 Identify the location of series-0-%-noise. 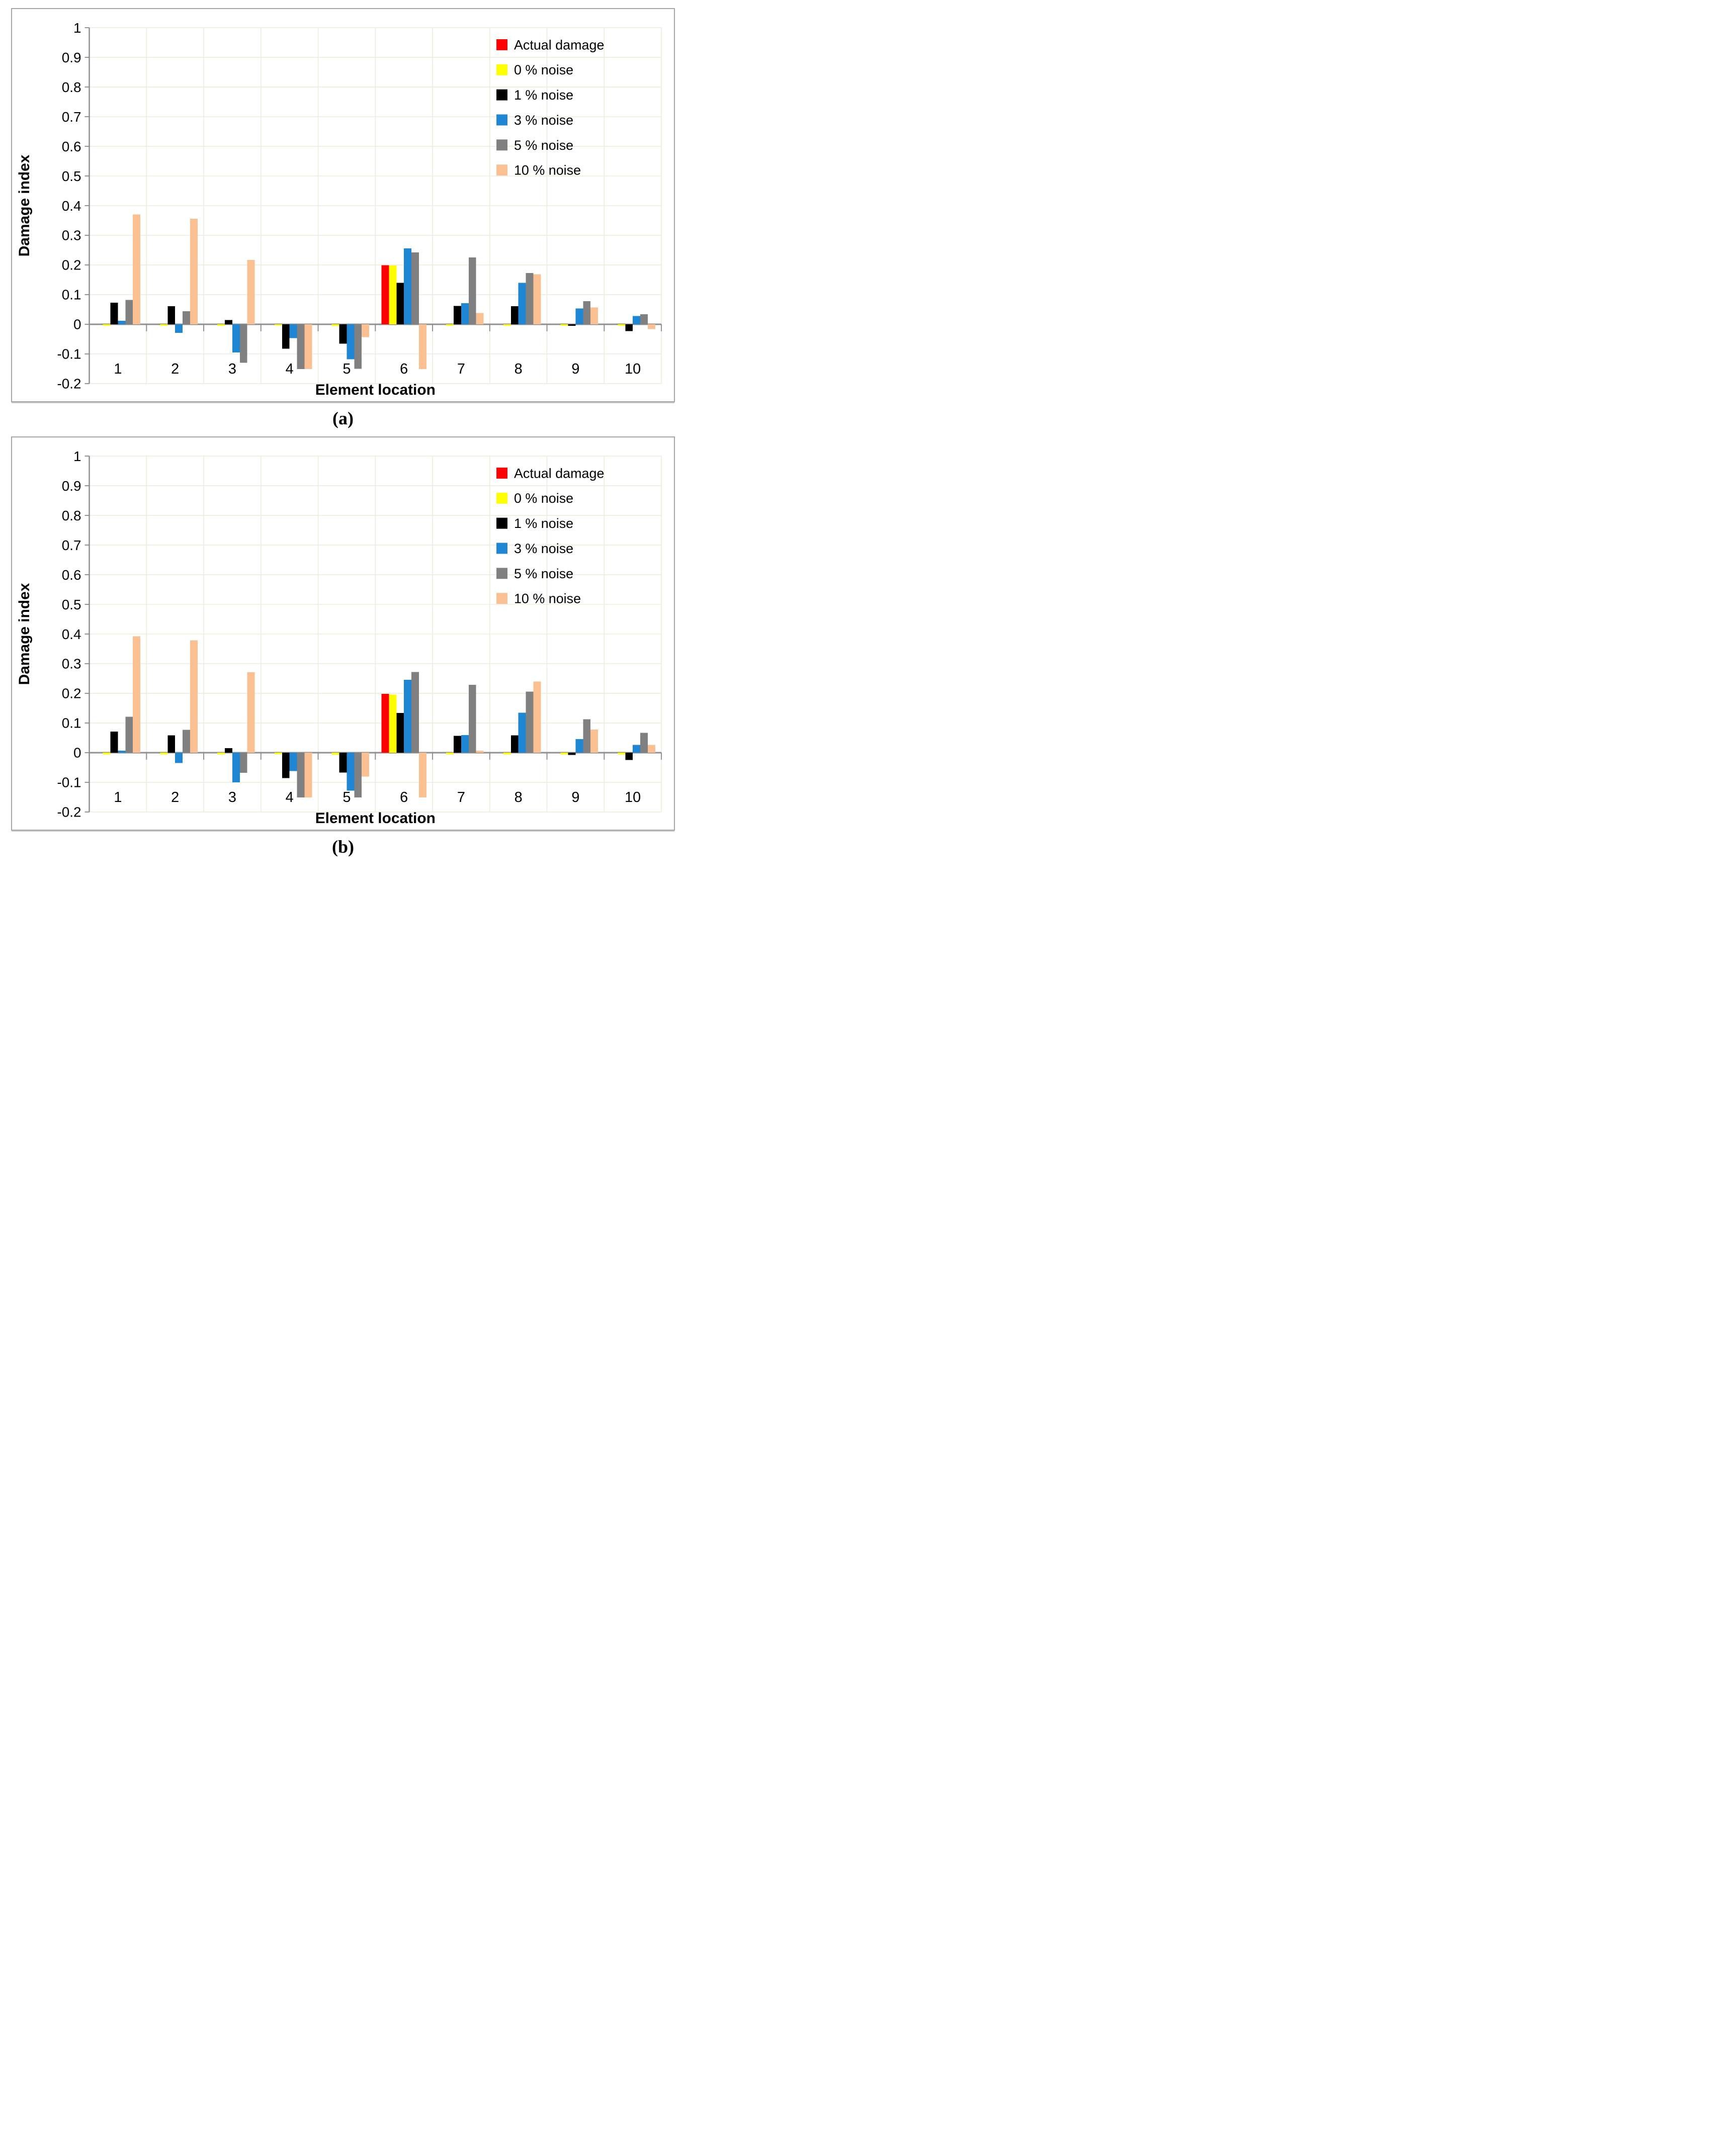
(365, 725).